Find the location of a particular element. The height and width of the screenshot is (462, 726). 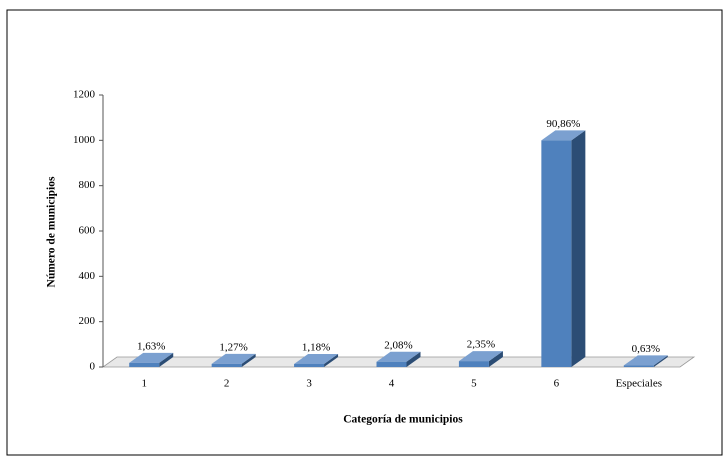

x-tick-label: 2 is located at coordinates (227, 384).